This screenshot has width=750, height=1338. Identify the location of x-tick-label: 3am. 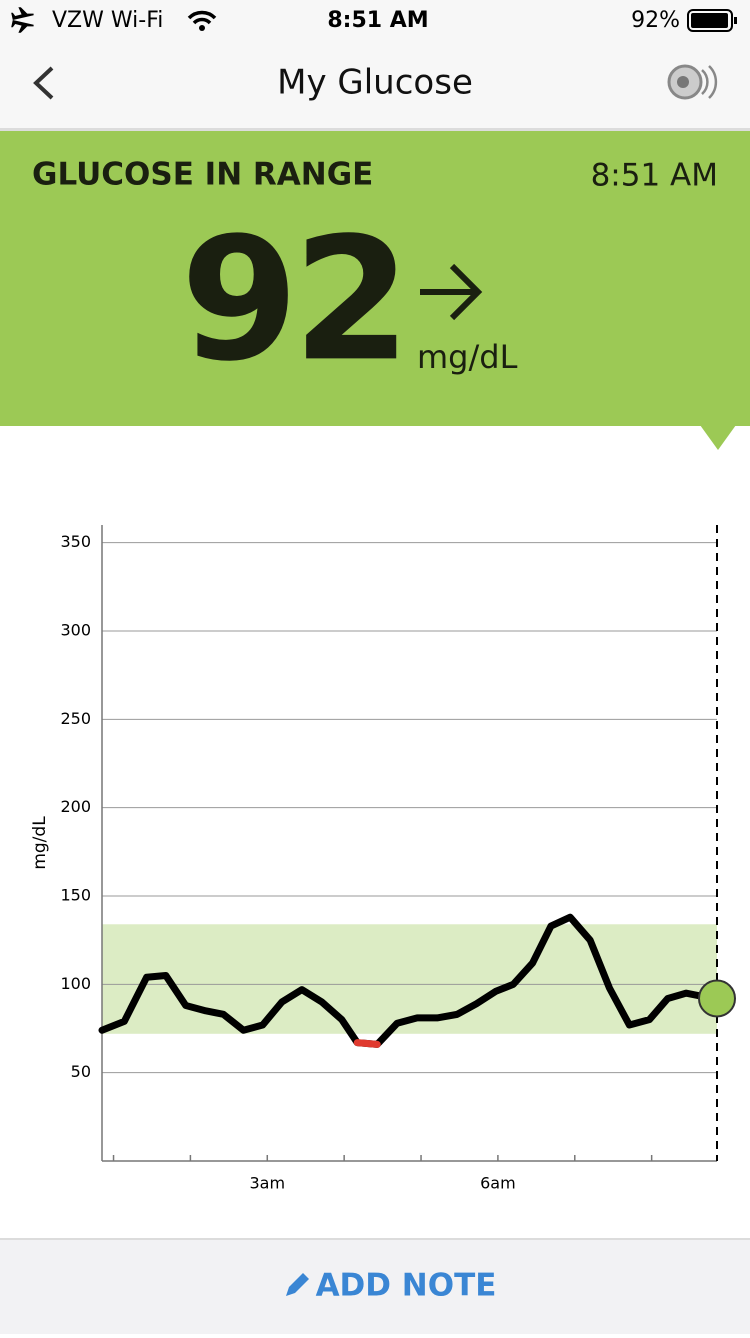
(267, 1183).